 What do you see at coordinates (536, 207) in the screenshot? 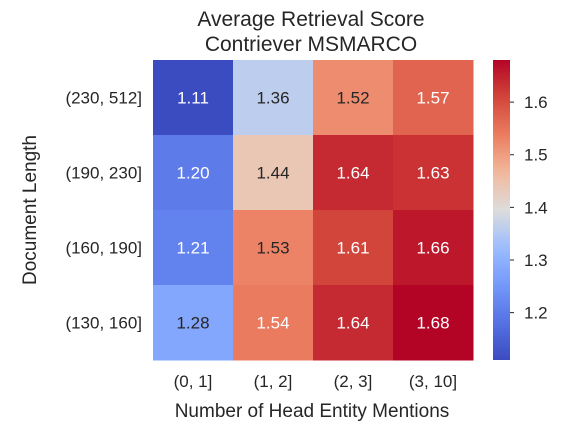
I see `colorbar-tick-label: 1.4` at bounding box center [536, 207].